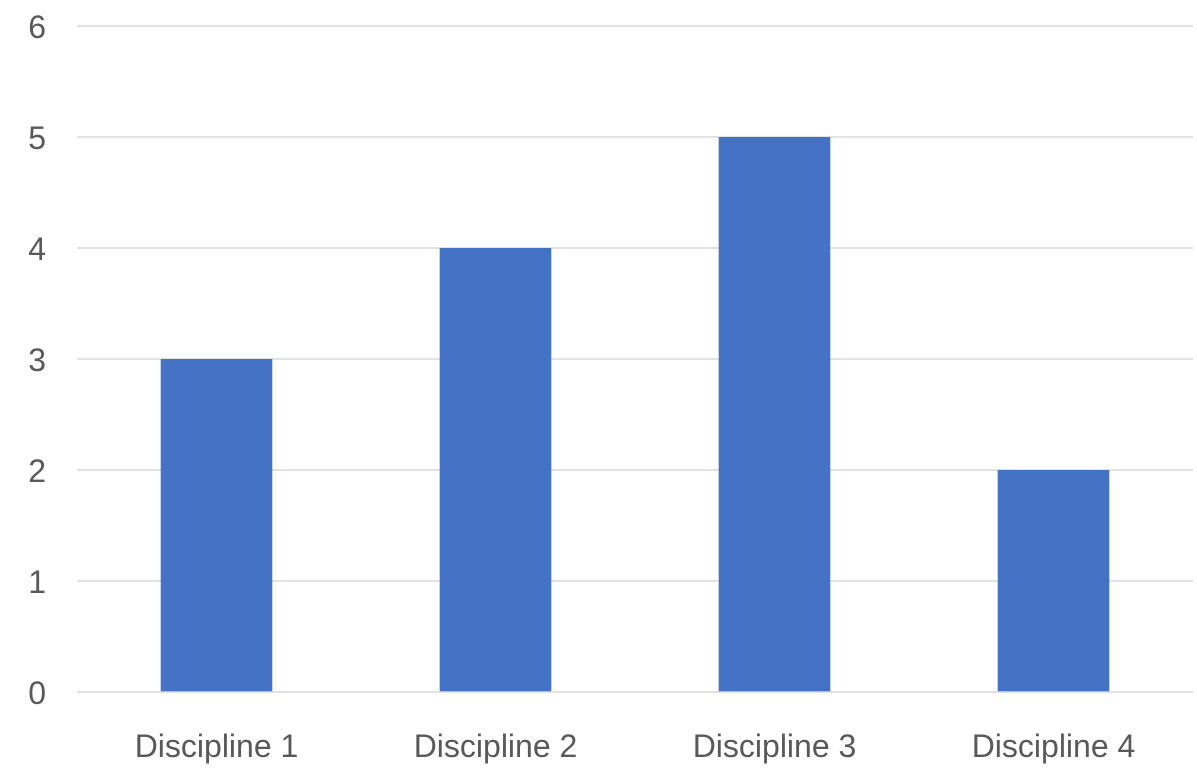 Image resolution: width=1197 pixels, height=773 pixels. Describe the element at coordinates (37, 27) in the screenshot. I see `y-axis-tick-label: 6` at that location.